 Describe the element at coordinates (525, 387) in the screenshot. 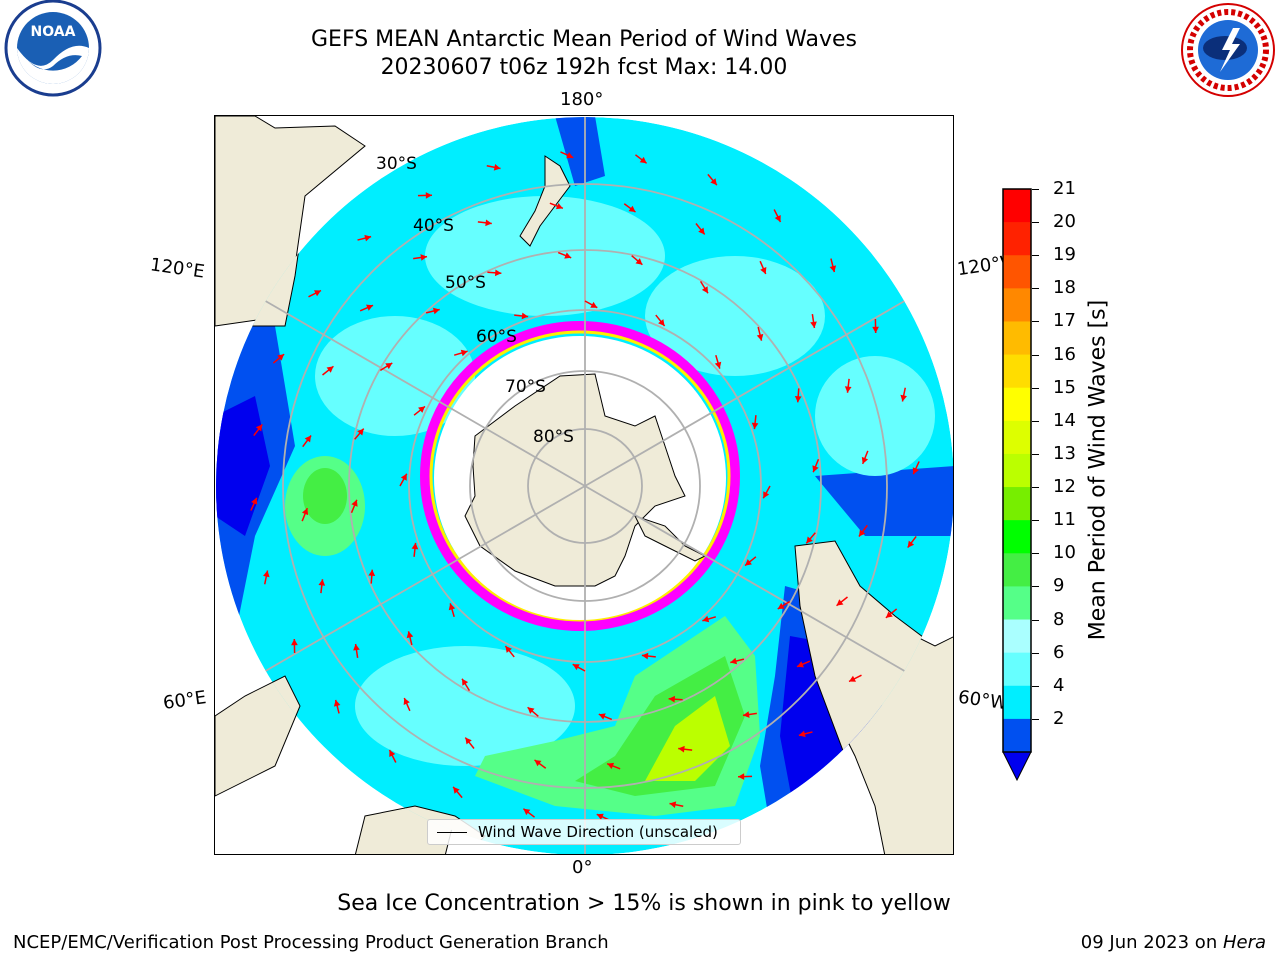

I see `lat-label-70: 70°S` at that location.